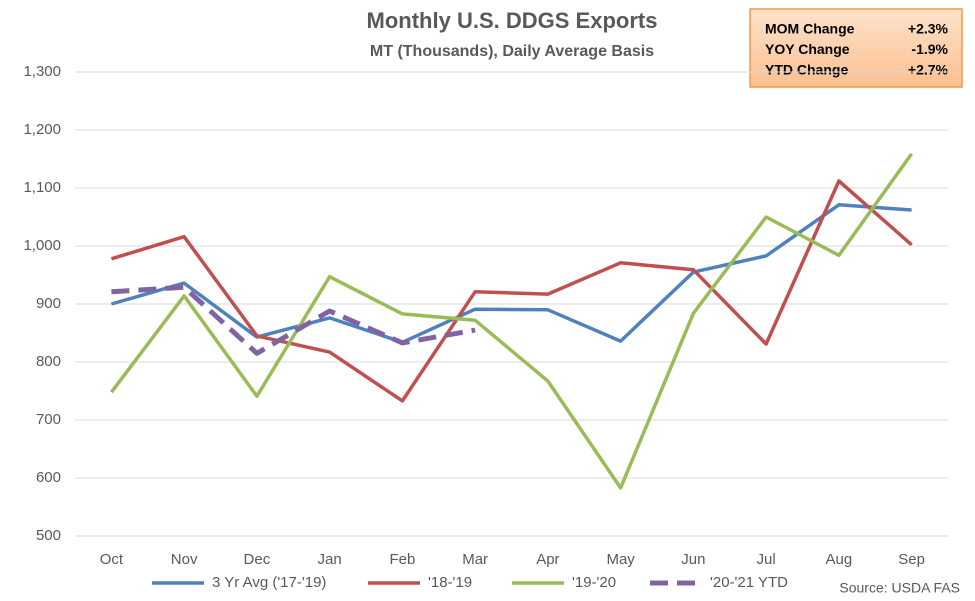 Image resolution: width=975 pixels, height=601 pixels. Describe the element at coordinates (620, 559) in the screenshot. I see `x-tick-label: May` at that location.